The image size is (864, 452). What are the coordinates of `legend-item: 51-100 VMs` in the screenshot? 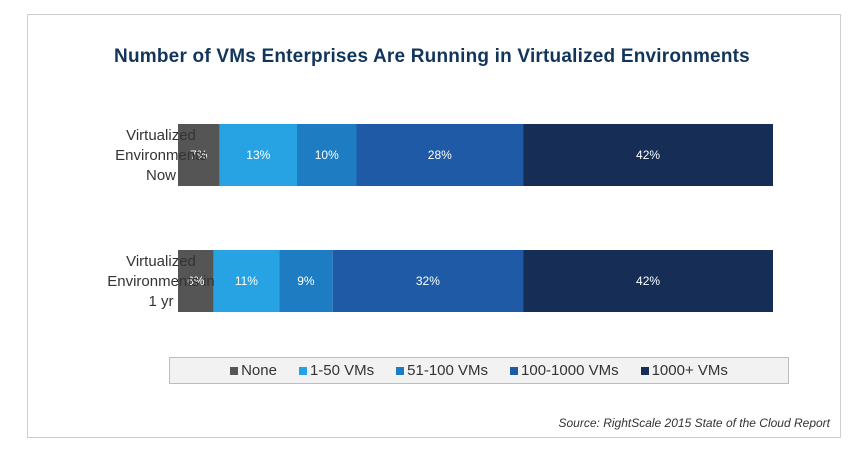 It's located at (442, 370).